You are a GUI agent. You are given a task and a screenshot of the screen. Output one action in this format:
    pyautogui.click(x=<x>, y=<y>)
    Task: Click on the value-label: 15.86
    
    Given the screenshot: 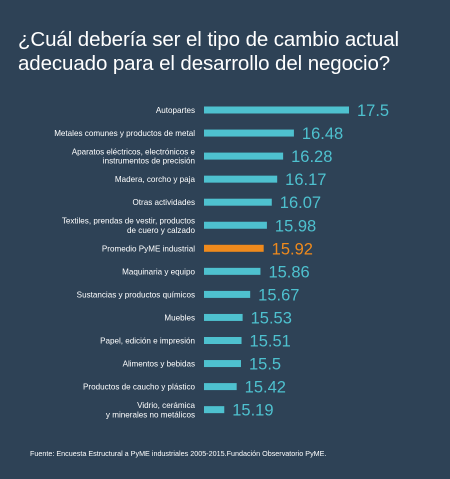 What is the action you would take?
    pyautogui.click(x=288, y=272)
    